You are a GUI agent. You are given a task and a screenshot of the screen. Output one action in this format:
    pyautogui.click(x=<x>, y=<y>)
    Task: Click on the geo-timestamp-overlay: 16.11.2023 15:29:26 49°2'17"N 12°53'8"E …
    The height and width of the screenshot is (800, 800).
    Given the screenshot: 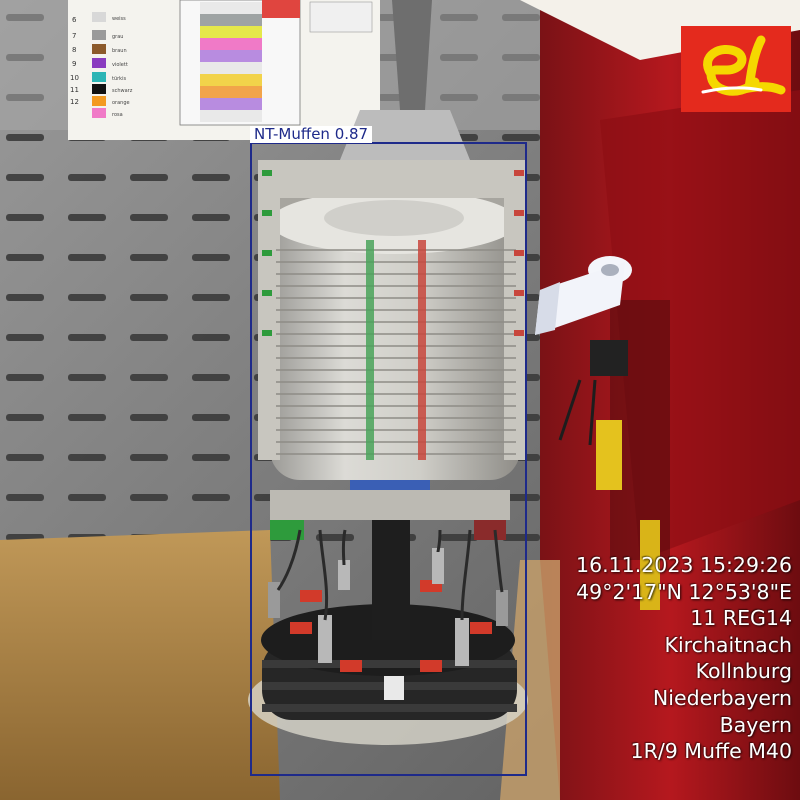 What is the action you would take?
    pyautogui.click(x=684, y=658)
    